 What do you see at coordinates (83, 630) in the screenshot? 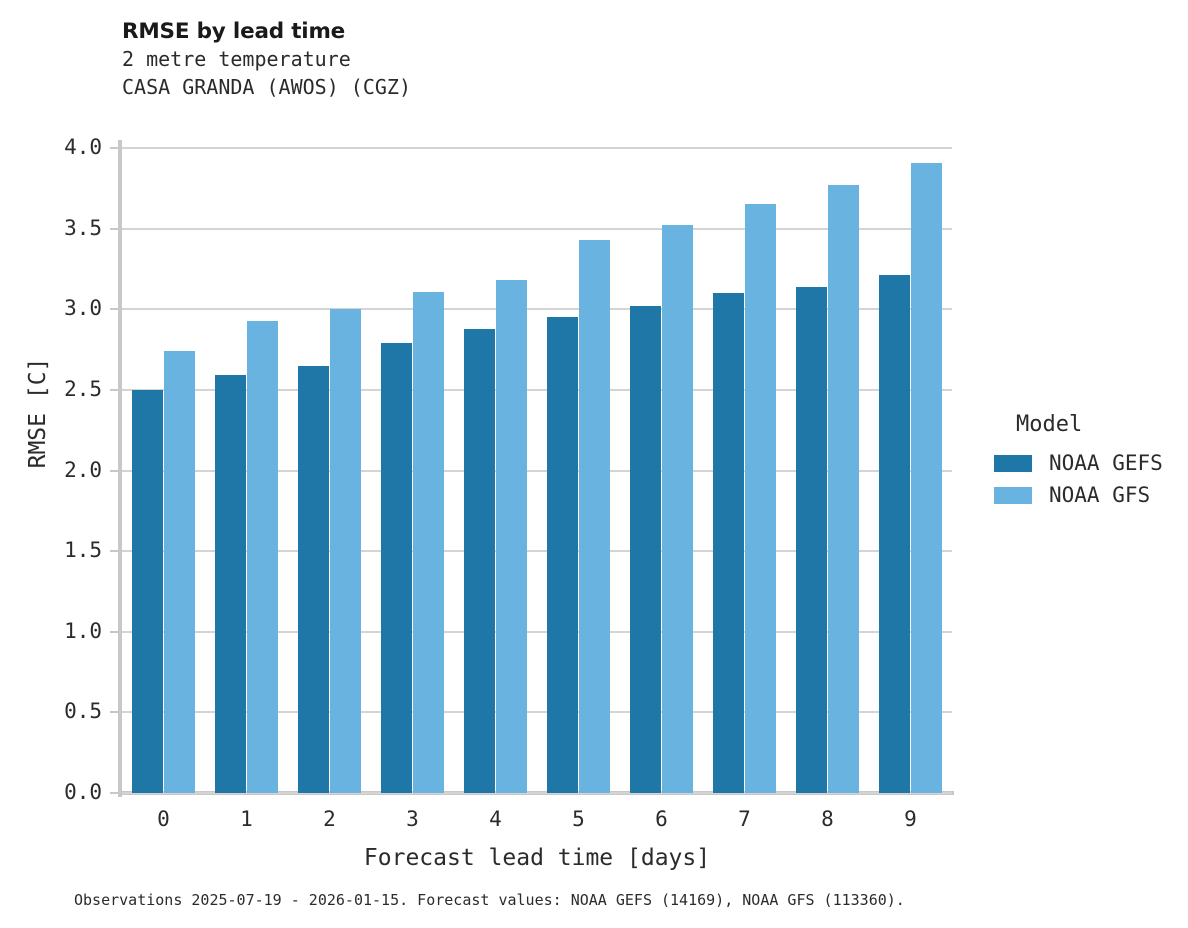
I see `y-axis-tick-label: 1.0` at bounding box center [83, 630].